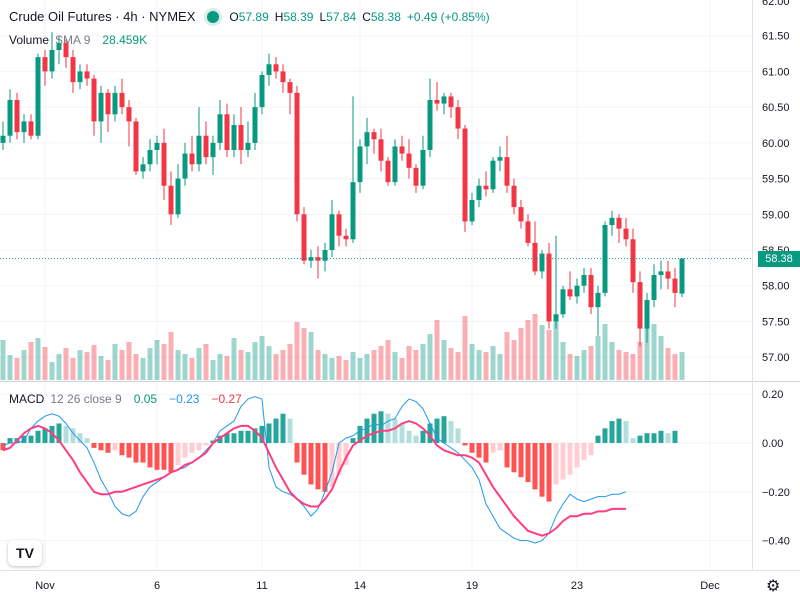  Describe the element at coordinates (776, 287) in the screenshot. I see `price-tick-label: 58.00` at that location.